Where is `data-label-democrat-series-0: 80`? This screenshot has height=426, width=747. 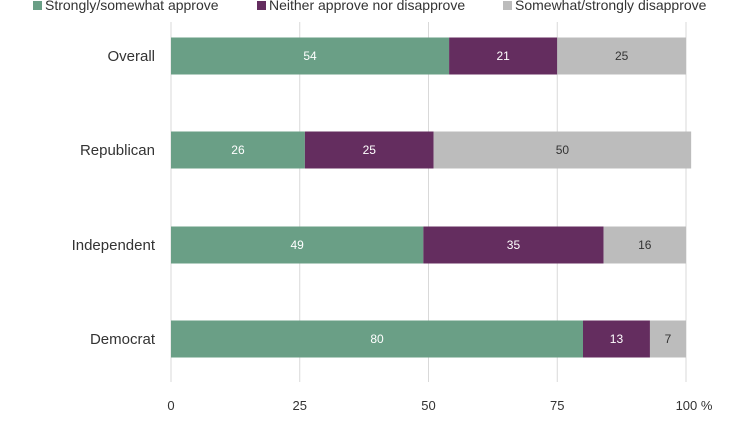 data-label-democrat-series-0: 80 is located at coordinates (377, 339).